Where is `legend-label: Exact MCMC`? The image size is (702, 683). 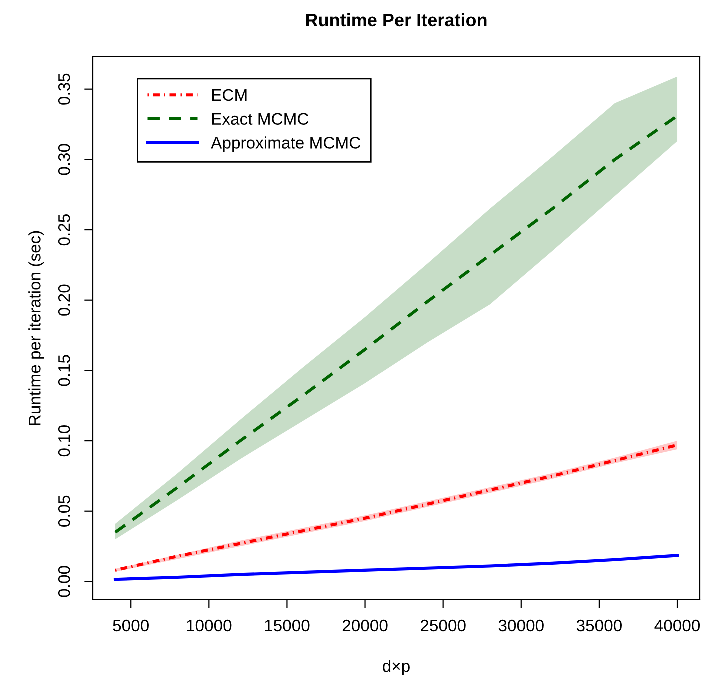 legend-label: Exact MCMC is located at coordinates (260, 119).